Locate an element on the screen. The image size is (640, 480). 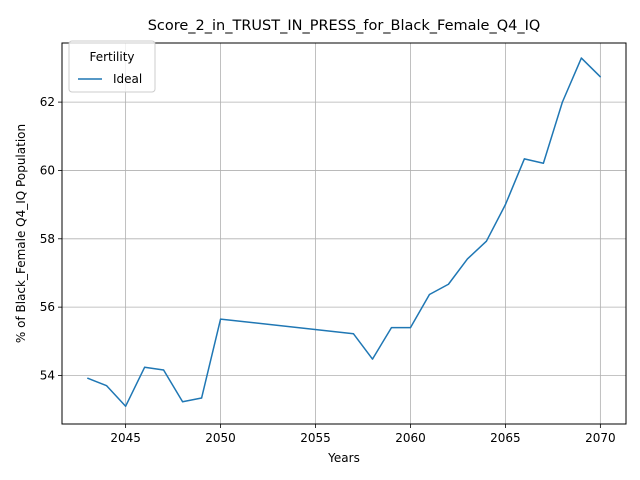
y-tick-label: 54 is located at coordinates (47, 375).